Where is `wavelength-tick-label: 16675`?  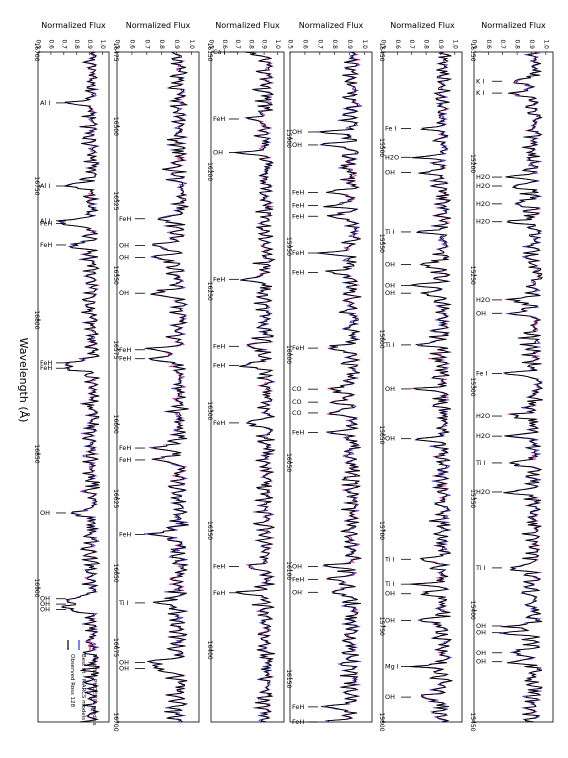 wavelength-tick-label: 16675 is located at coordinates (115, 647).